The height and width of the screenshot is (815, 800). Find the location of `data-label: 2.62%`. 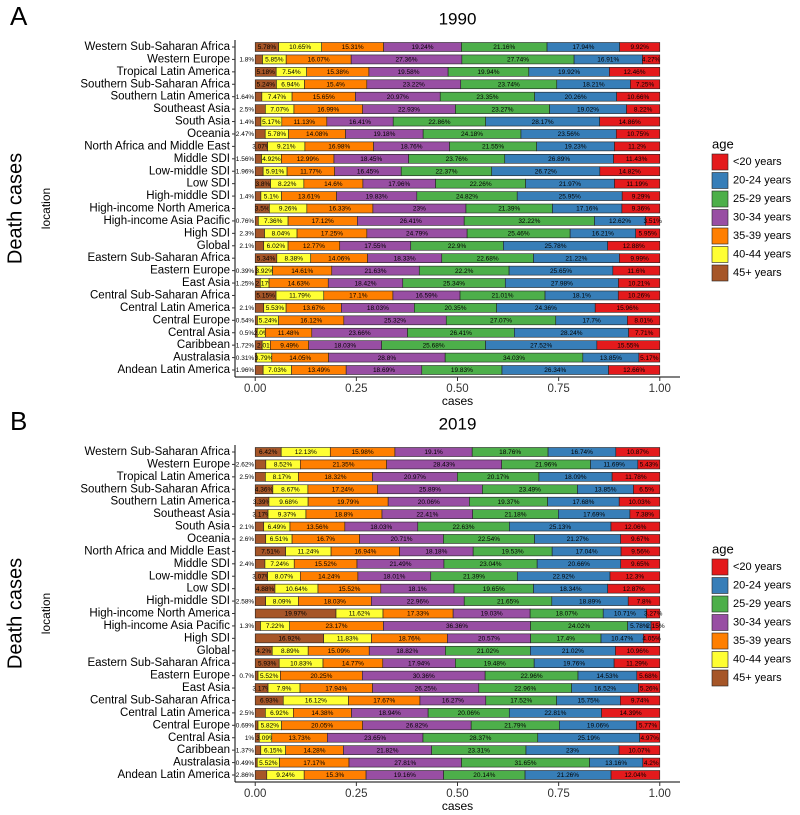

data-label: 2.62% is located at coordinates (245, 465).